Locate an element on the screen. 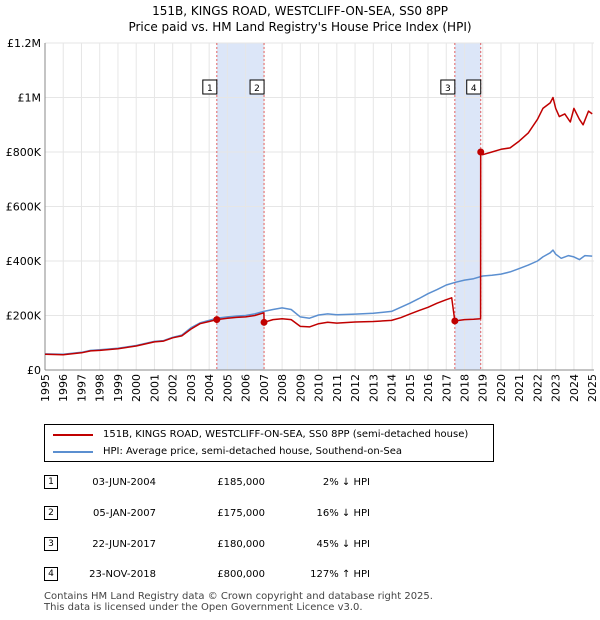 Image resolution: width=600 pixels, height=620 pixels. x-tick-label: 2015 is located at coordinates (410, 388).